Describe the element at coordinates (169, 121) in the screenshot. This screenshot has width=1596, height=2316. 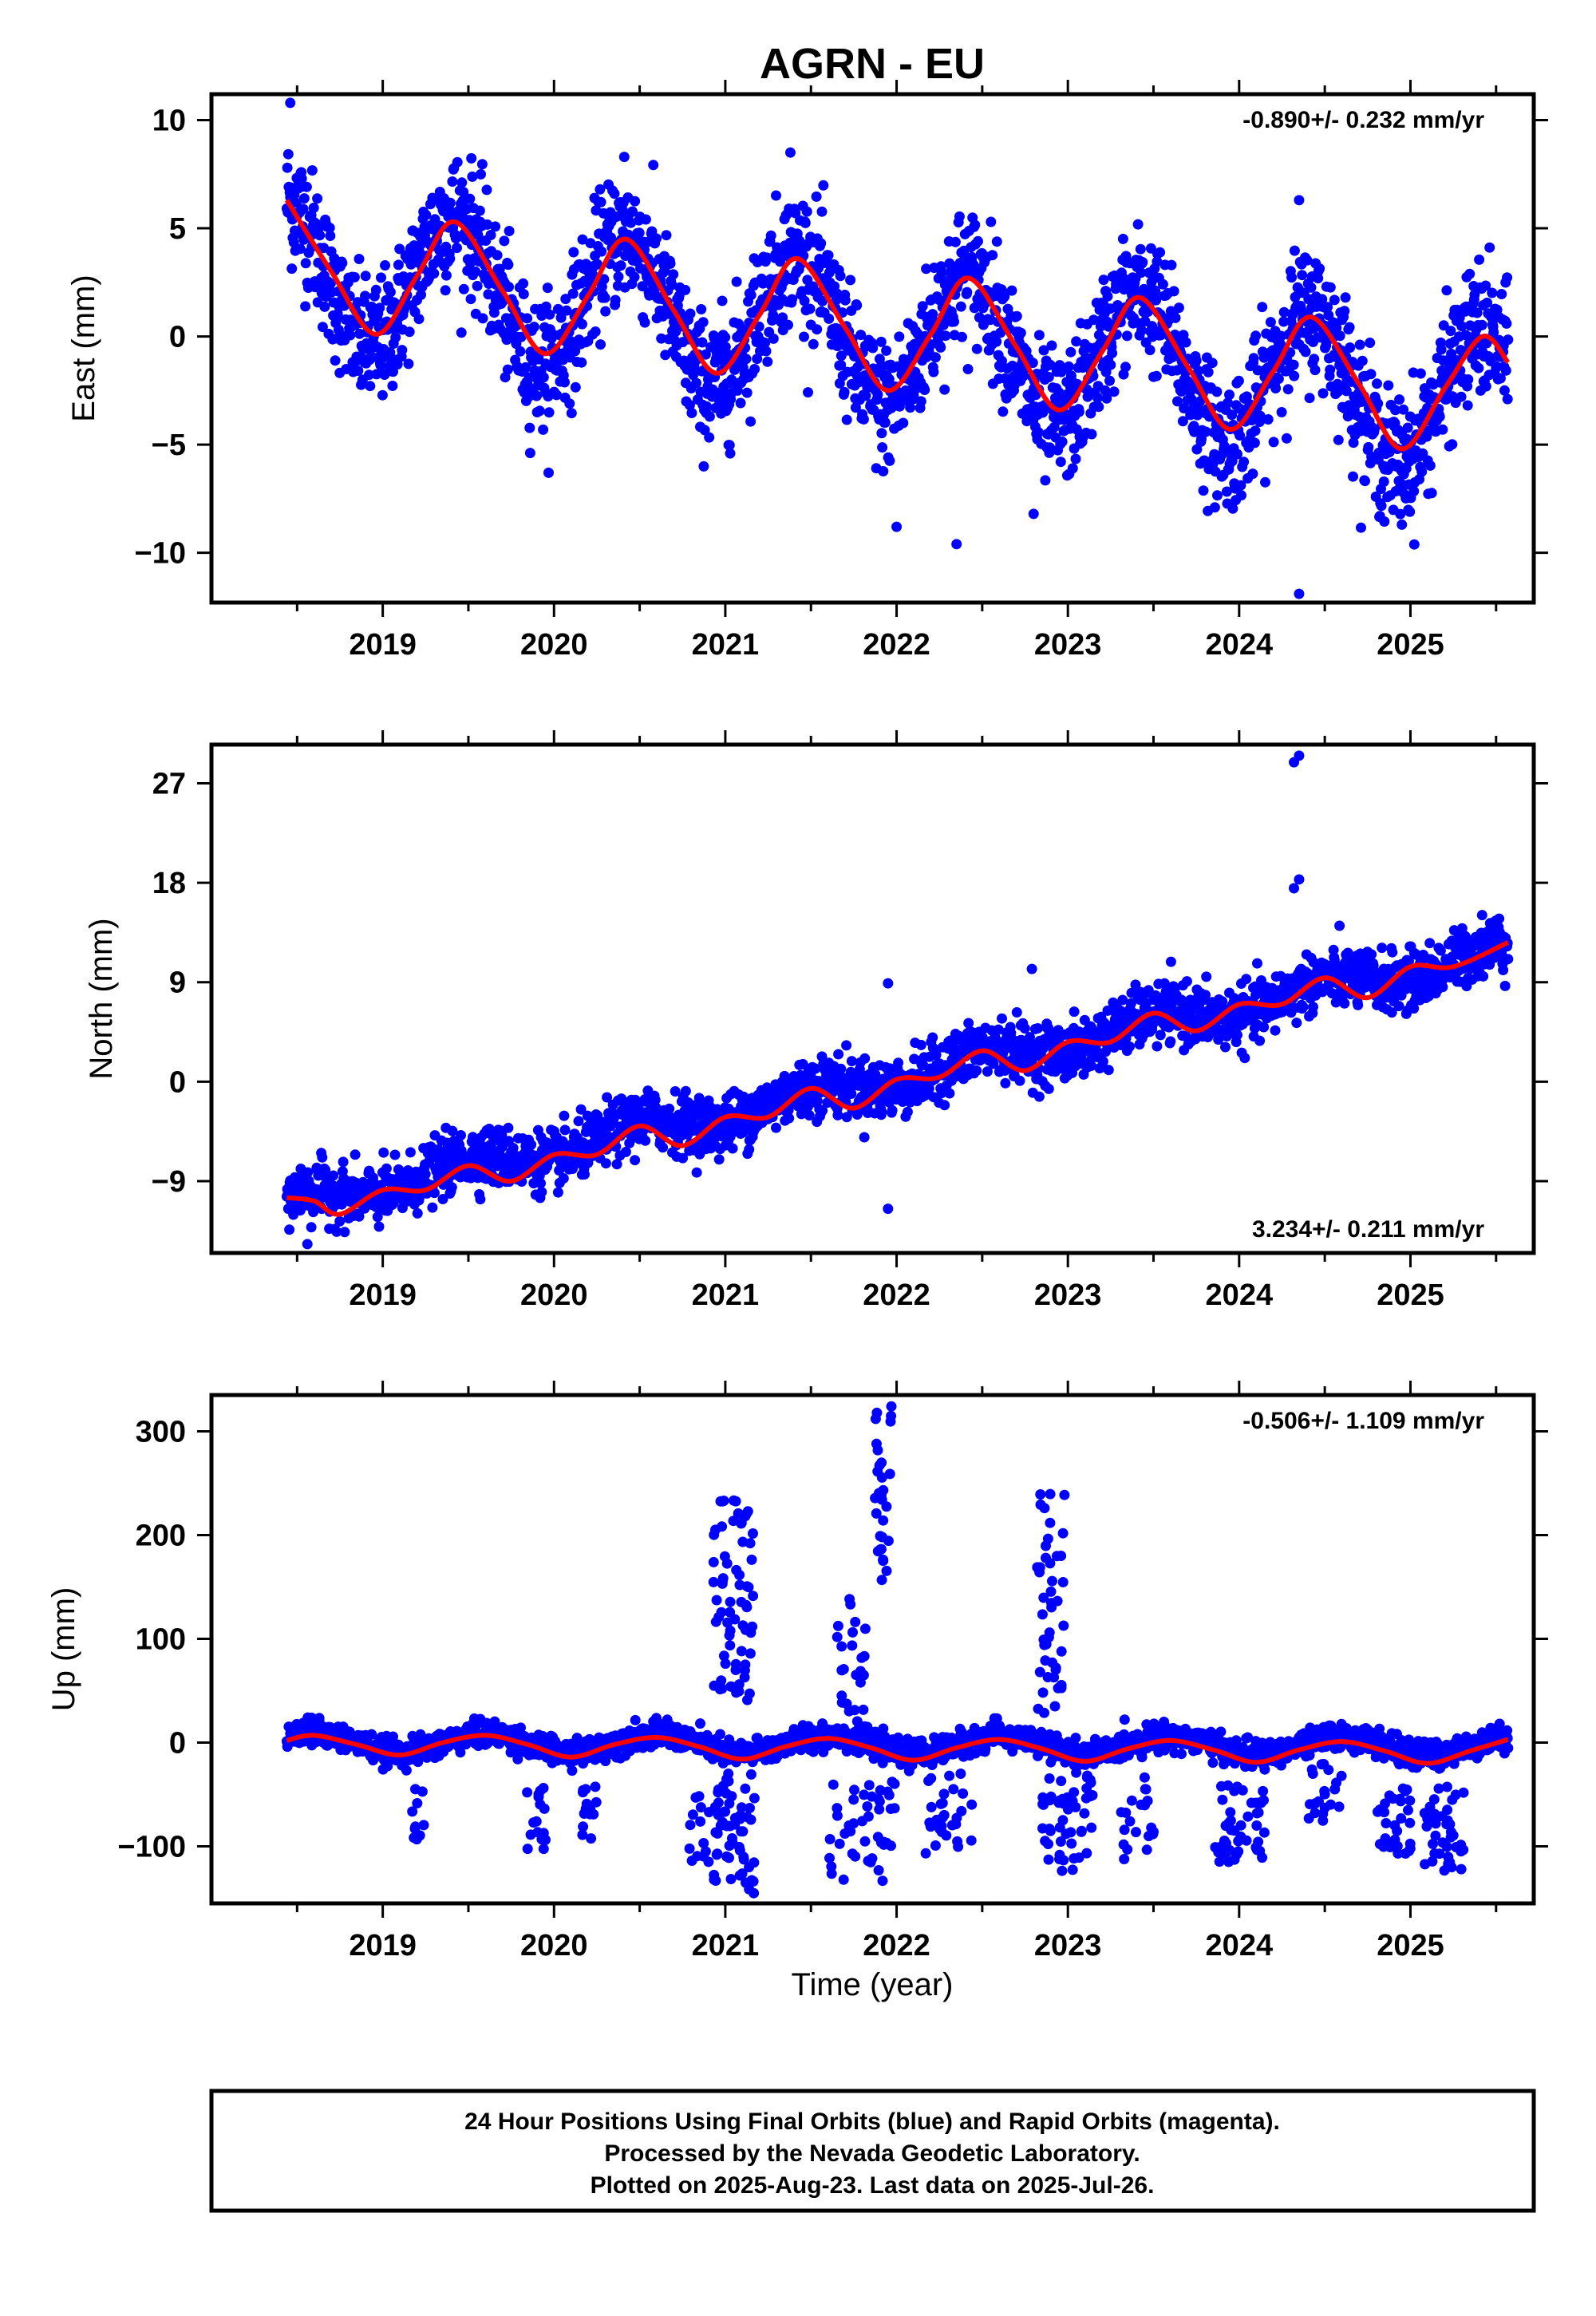
I see `east-y-tick-label: 10` at that location.